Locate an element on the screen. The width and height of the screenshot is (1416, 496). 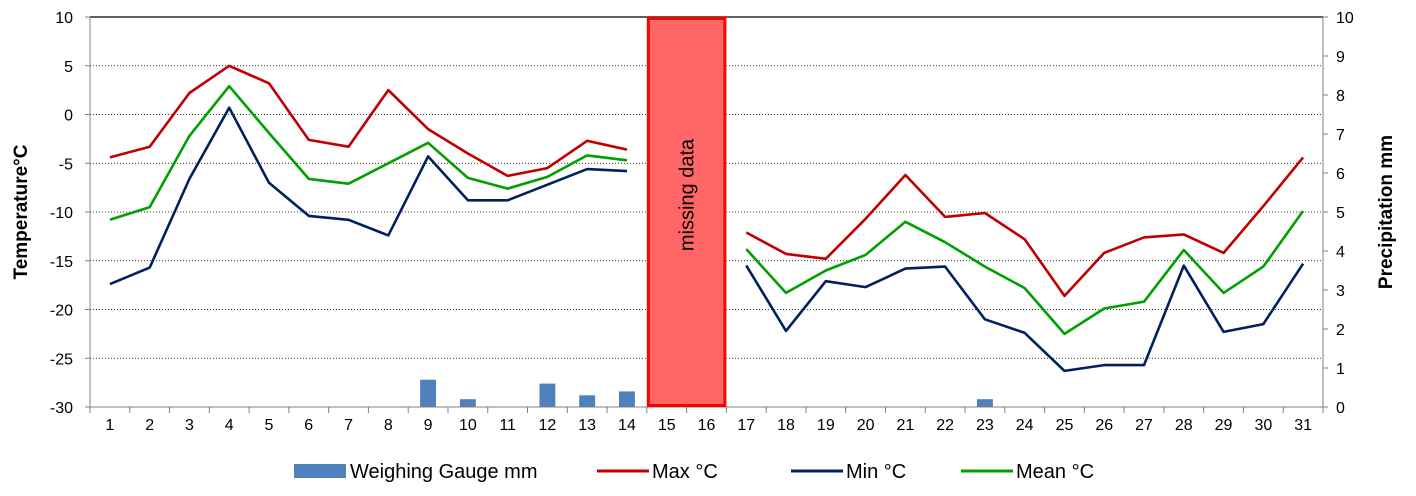
y2-axis-title: Precipitation mm is located at coordinates (1386, 212).